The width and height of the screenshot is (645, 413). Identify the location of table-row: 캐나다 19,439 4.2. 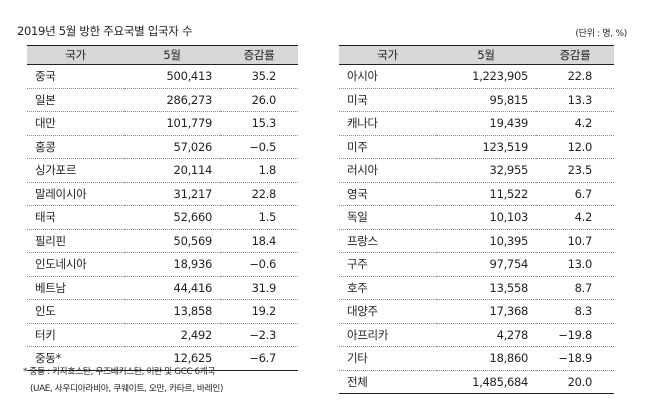
(476, 123).